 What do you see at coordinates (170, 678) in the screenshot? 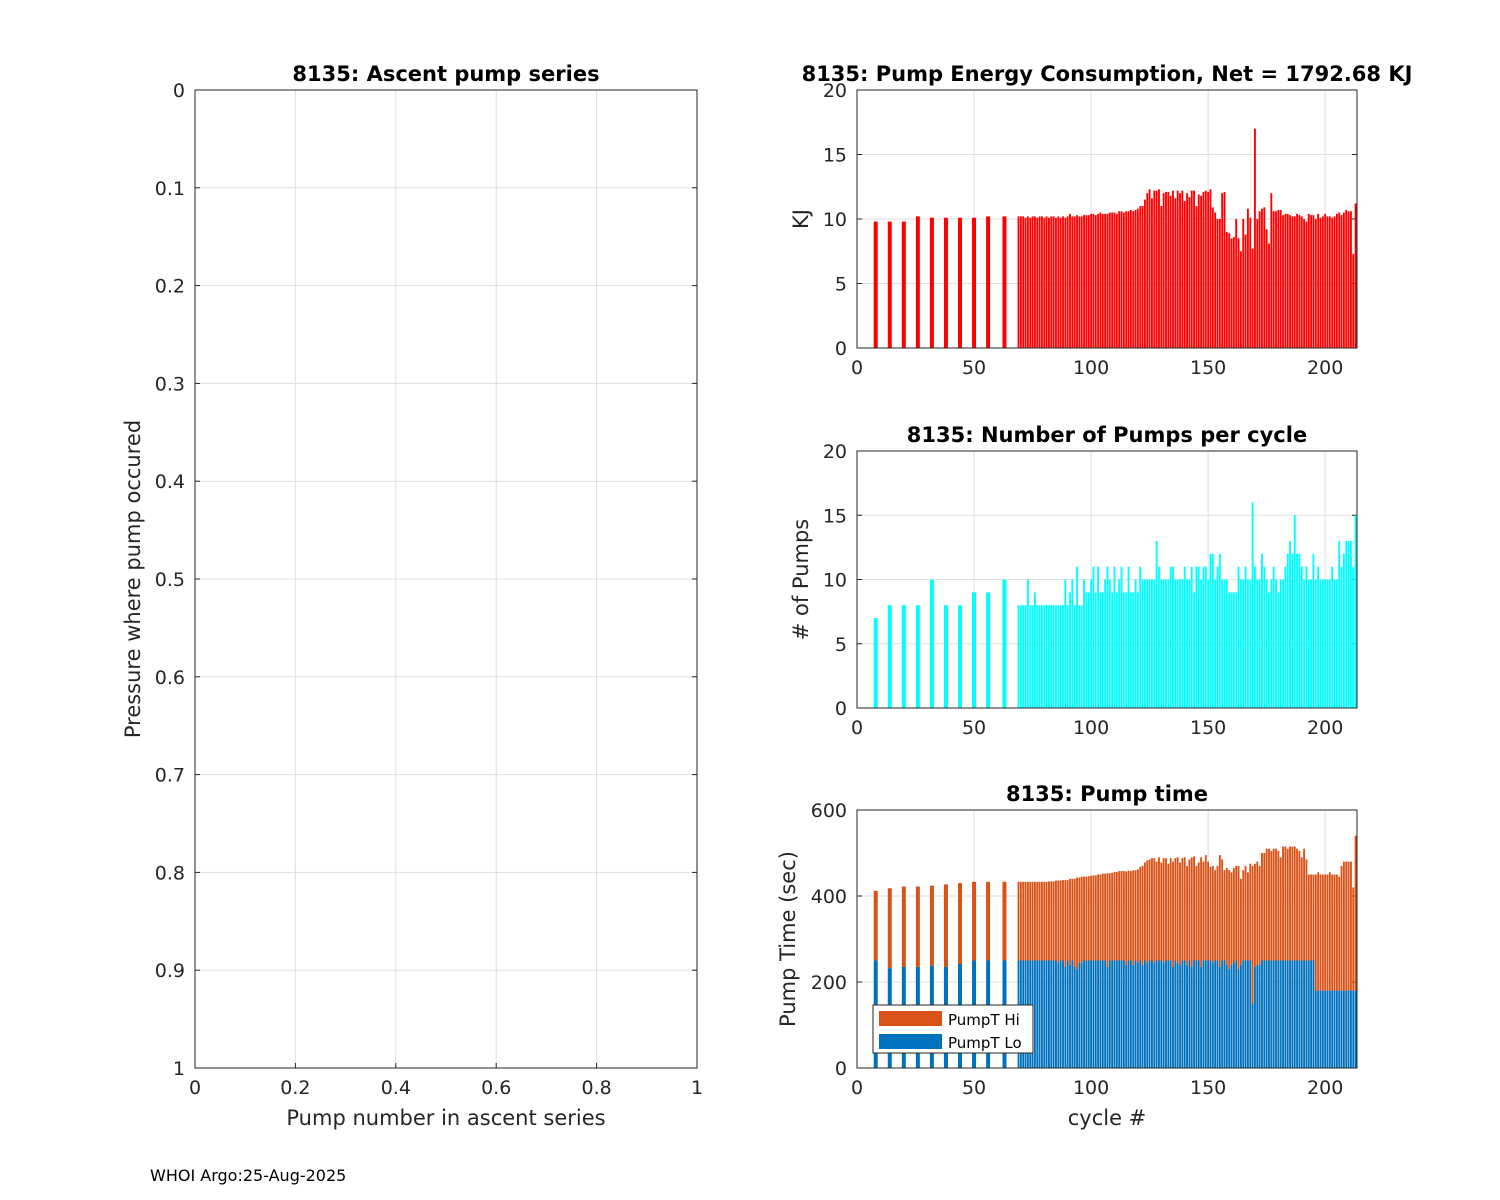
I see `y-tick-label: 0.6` at bounding box center [170, 678].